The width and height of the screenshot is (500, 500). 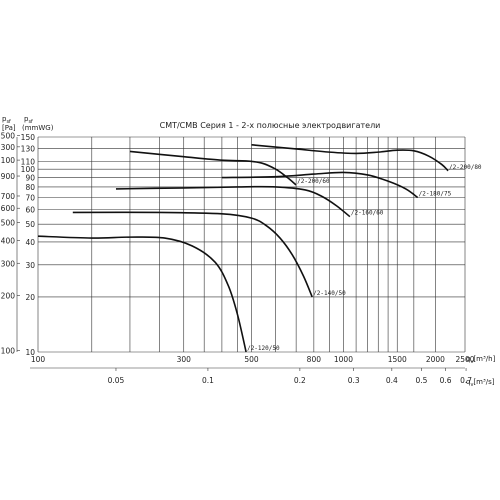 I want to click on x-tick-m3s: 0.7, so click(x=466, y=380).